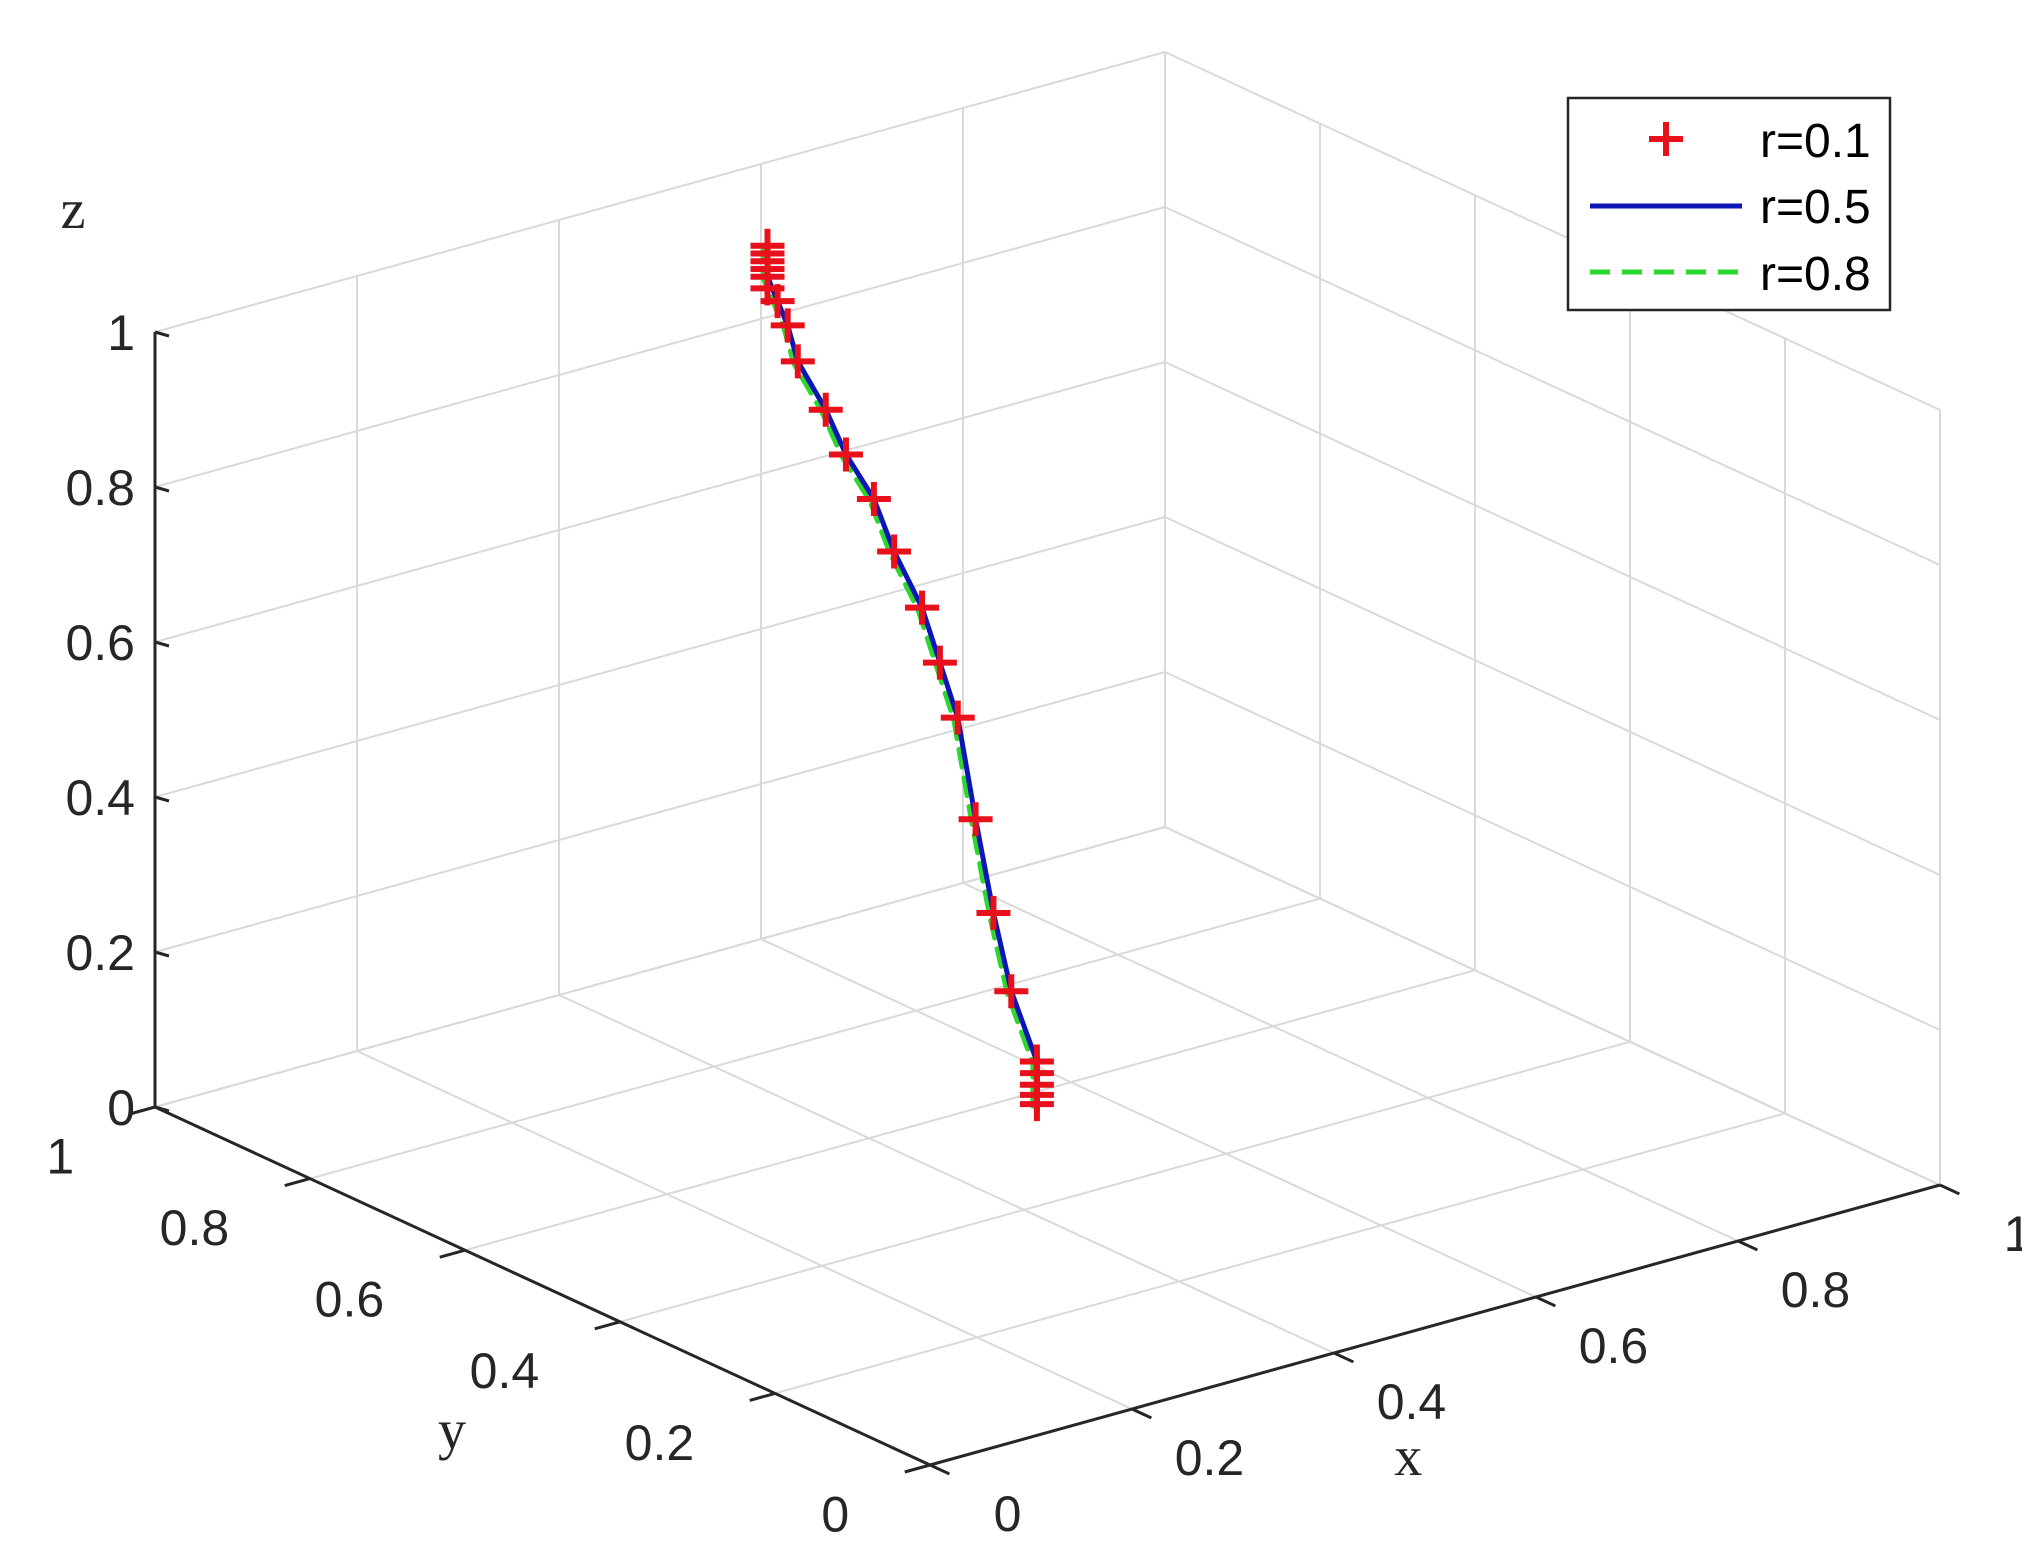 The image size is (2022, 1566). What do you see at coordinates (1008, 1514) in the screenshot?
I see `x-tick-label: 0` at bounding box center [1008, 1514].